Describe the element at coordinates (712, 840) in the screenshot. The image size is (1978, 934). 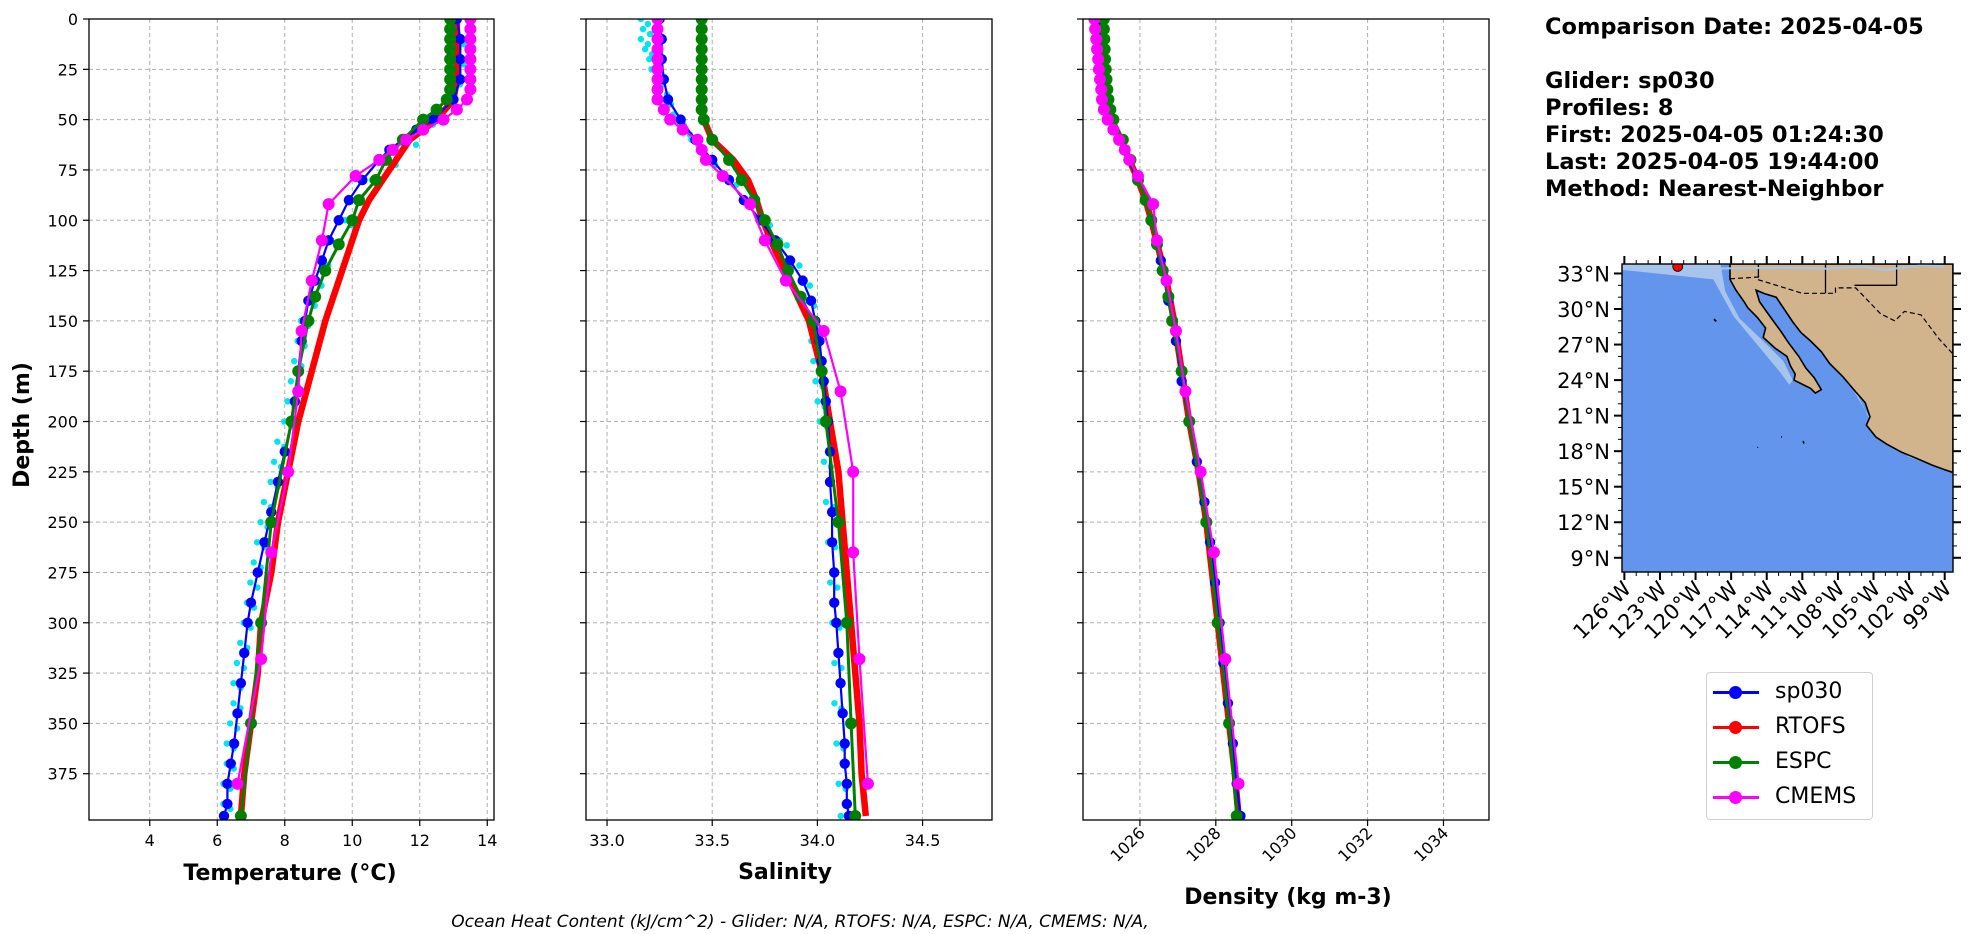
I see `salinity-x-tick-label: 33.5` at that location.